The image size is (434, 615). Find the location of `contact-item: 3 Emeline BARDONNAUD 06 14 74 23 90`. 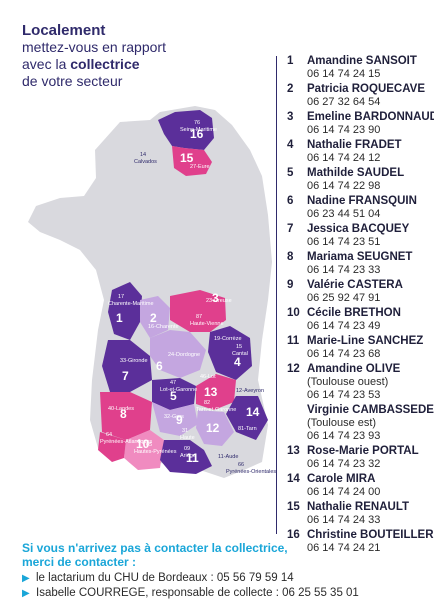

contact-item: 3 Emeline BARDONNAUD 06 14 74 23 90 is located at coordinates (360, 124).